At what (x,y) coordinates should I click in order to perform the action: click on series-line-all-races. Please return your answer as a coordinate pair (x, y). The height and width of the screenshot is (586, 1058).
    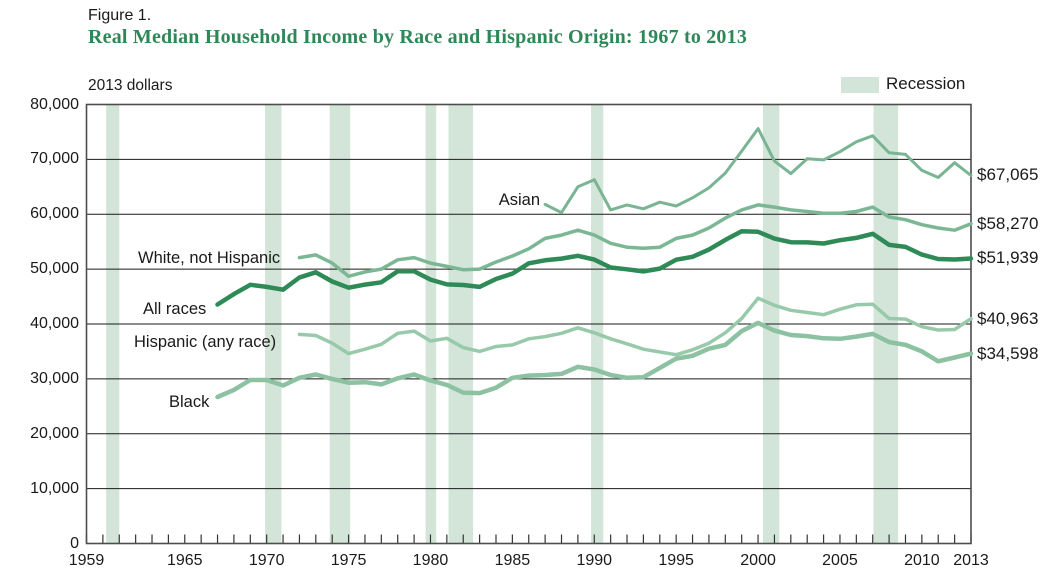
    Looking at the image, I should click on (594, 268).